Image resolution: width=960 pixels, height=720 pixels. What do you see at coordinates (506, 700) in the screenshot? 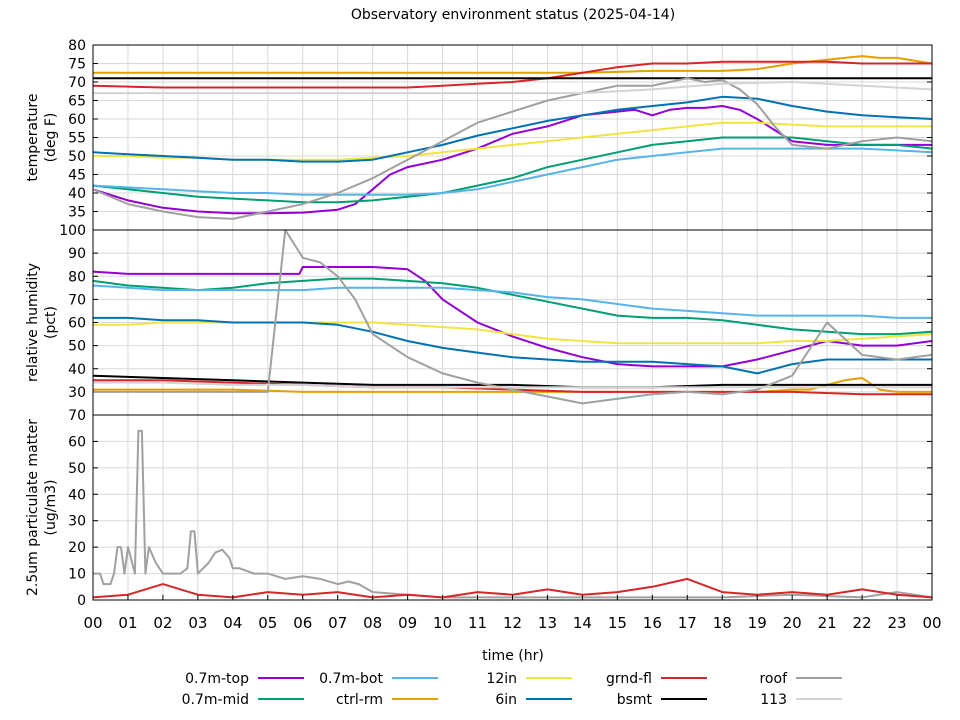
I see `legend-label: 6in` at bounding box center [506, 700].